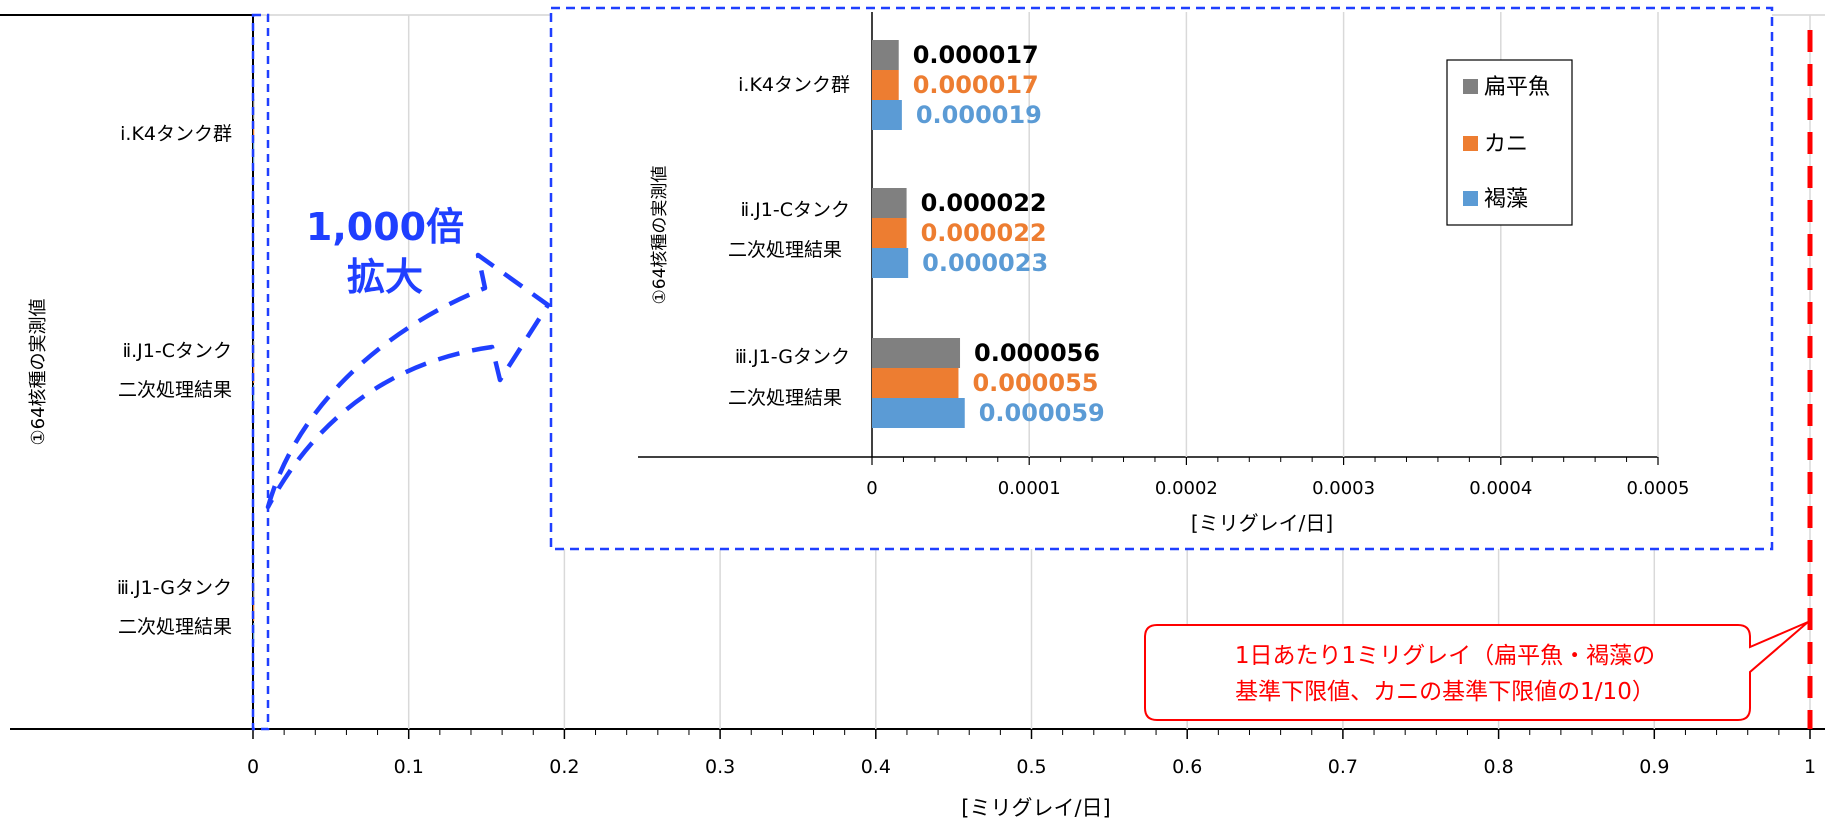 This screenshot has width=1825, height=822. I want to click on inset-data-label-crab-2: 0.000022, so click(984, 233).